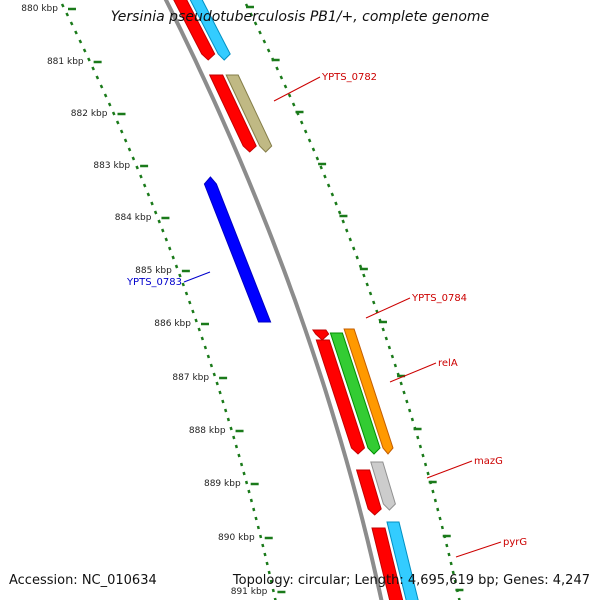 The image size is (600, 600). What do you see at coordinates (488, 461) in the screenshot?
I see `gene-label: mazG` at bounding box center [488, 461].